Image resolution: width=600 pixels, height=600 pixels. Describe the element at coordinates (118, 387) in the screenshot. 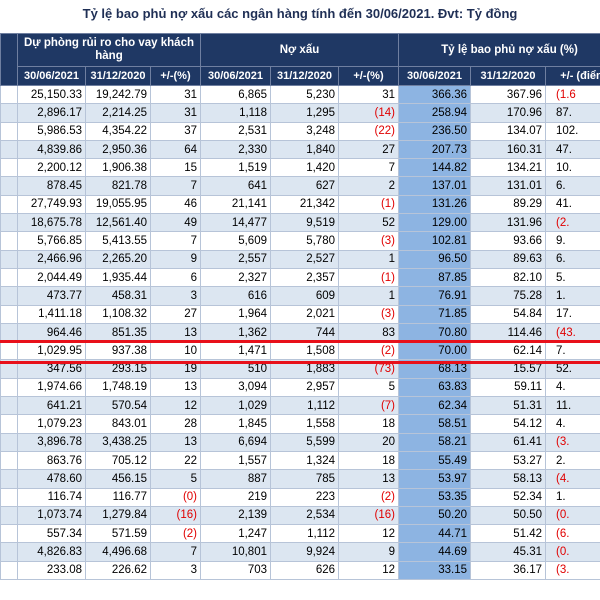

I see `table-cell: 1,748.19` at that location.